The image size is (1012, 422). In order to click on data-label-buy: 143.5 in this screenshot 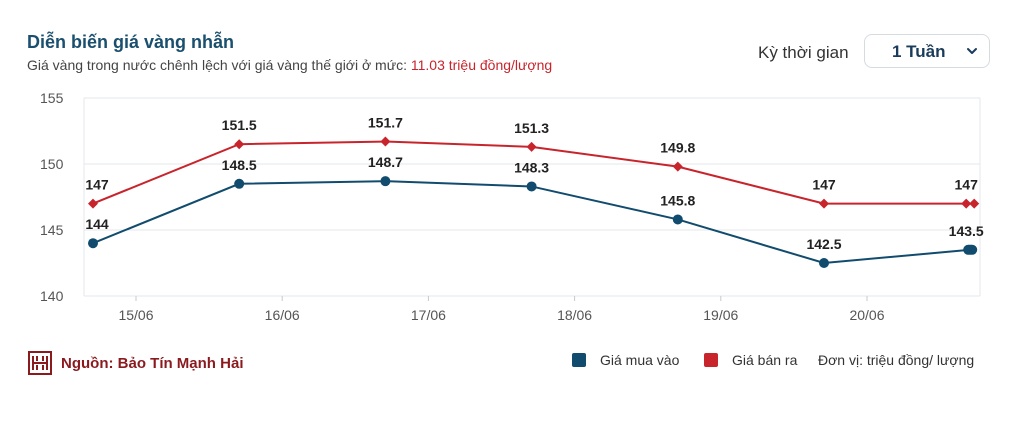, I will do `click(966, 231)`.